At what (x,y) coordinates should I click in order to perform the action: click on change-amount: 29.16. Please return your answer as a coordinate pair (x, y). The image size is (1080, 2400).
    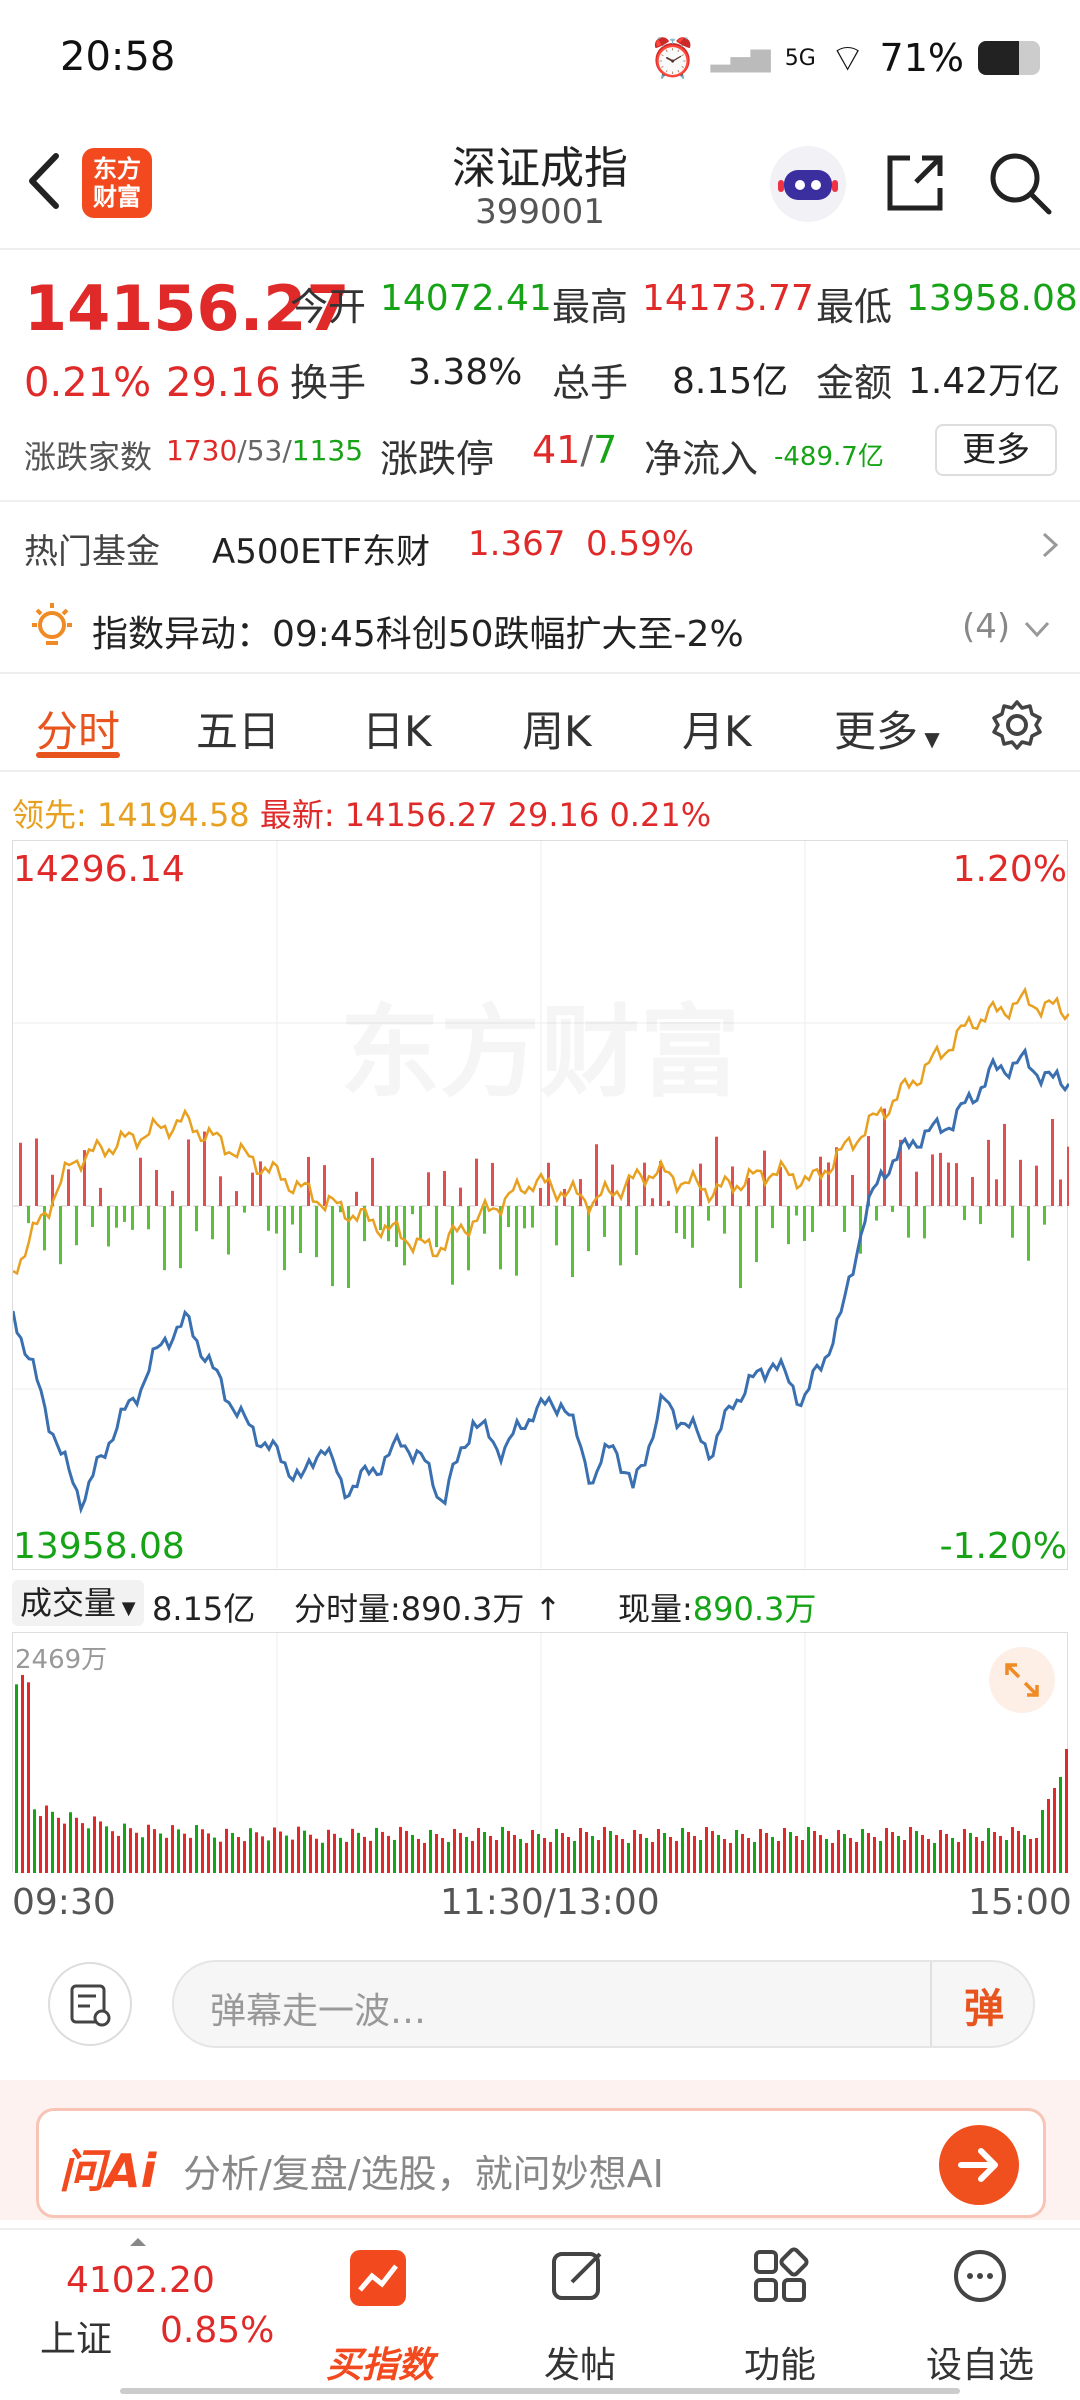
    Looking at the image, I should click on (223, 383).